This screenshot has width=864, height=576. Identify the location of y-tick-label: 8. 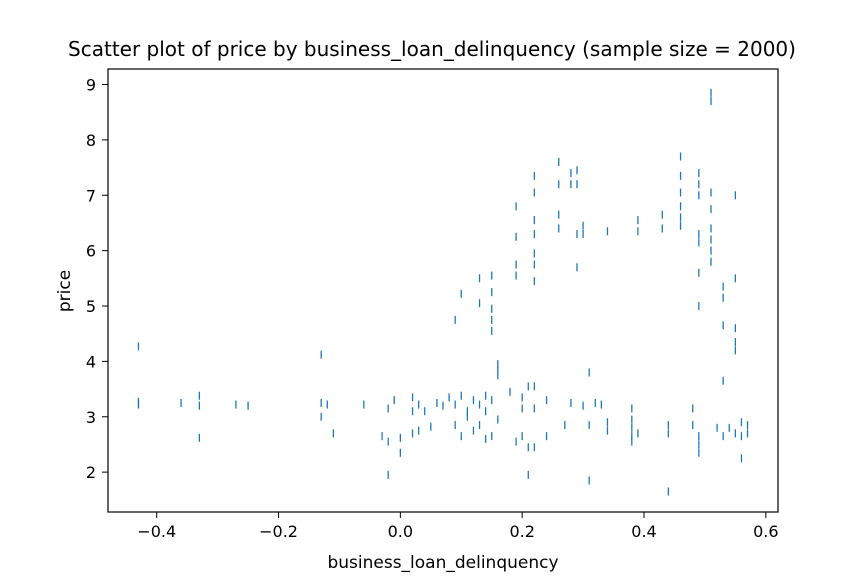
(91, 140).